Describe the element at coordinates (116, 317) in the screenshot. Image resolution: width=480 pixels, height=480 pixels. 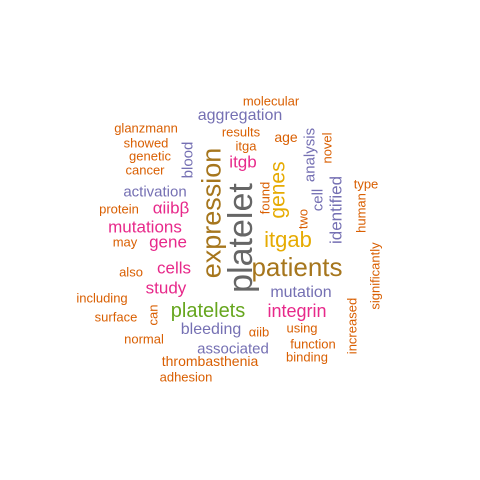
I see `word-42: surface` at that location.